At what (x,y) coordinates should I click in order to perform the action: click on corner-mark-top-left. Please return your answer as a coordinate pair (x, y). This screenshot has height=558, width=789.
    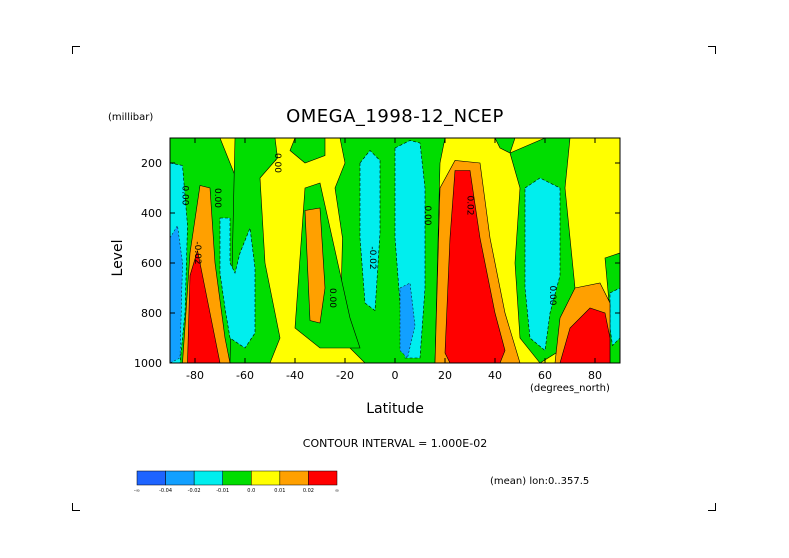
    Looking at the image, I should click on (76, 50).